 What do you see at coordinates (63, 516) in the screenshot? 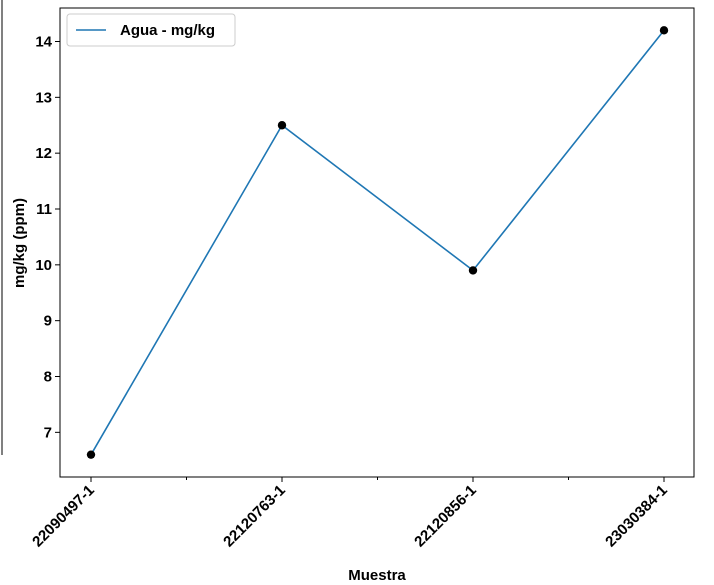
I see `x-tick-label: 22090497-1` at bounding box center [63, 516].